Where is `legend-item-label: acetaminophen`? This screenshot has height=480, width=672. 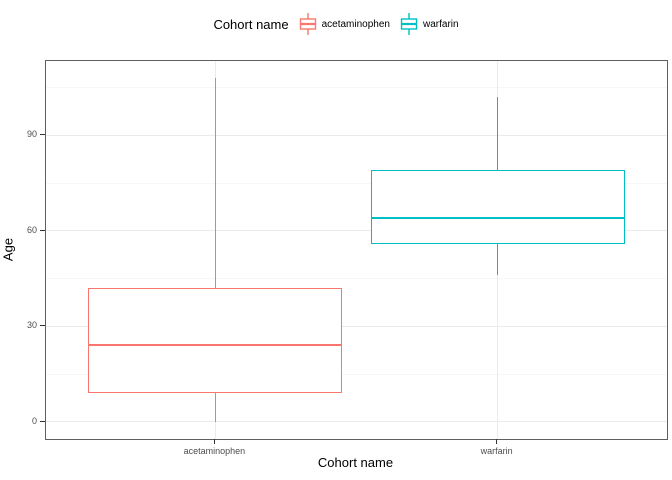
legend-item-label: acetaminophen is located at coordinates (355, 24).